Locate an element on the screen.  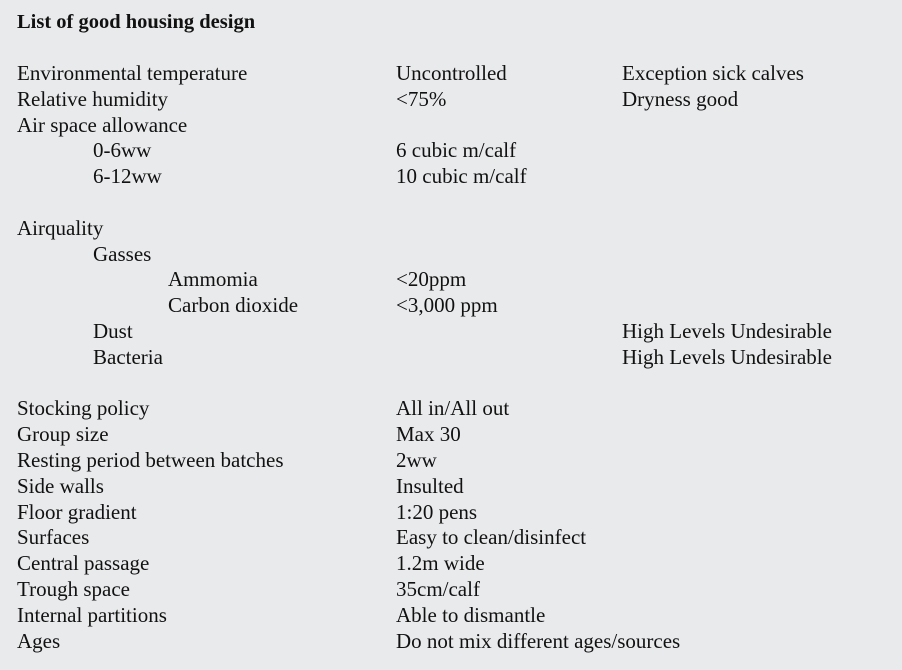
list-row: Floor gradient 1:20 pens is located at coordinates (451, 513).